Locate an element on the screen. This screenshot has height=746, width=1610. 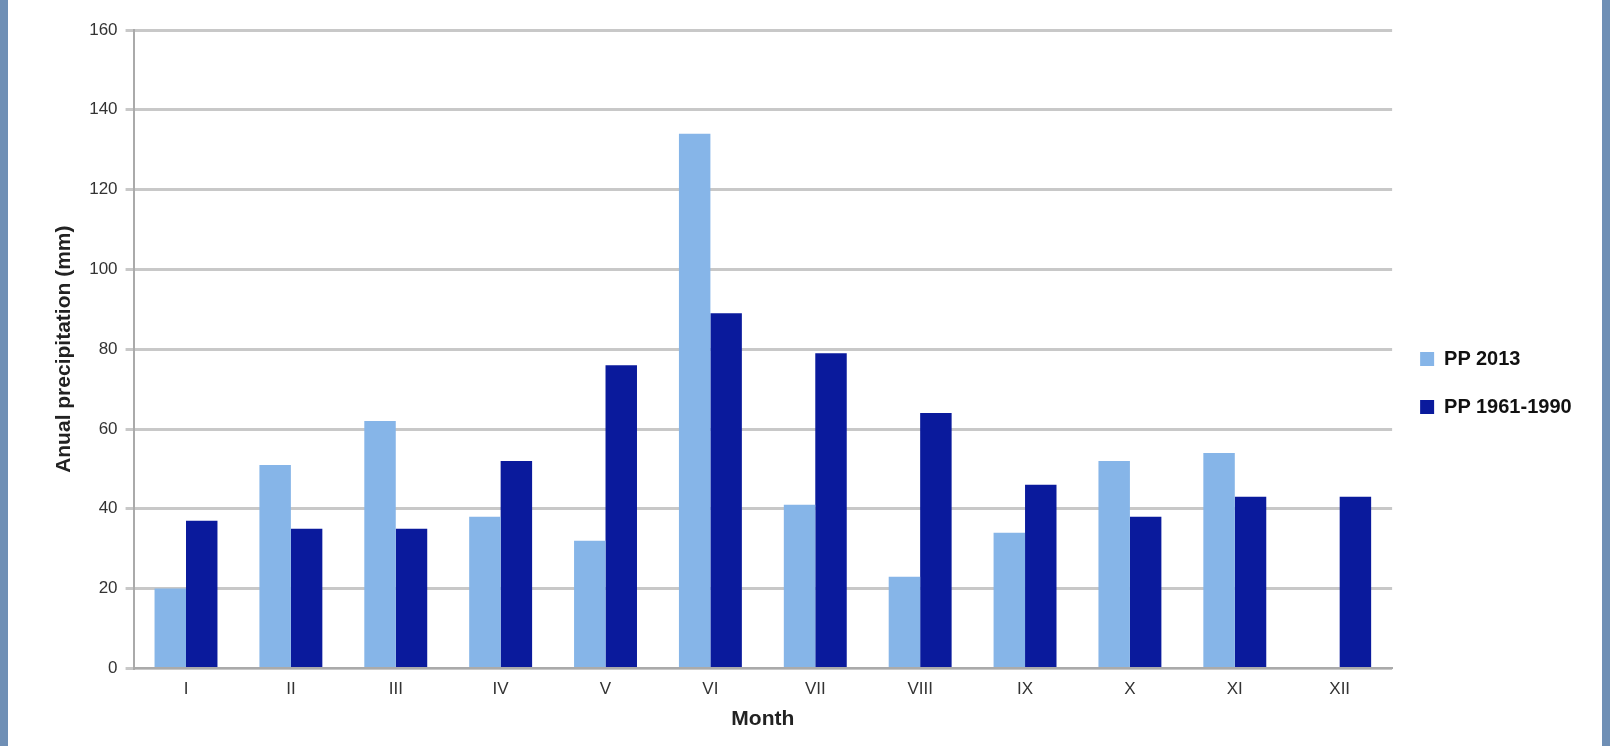
x-tick-label: I is located at coordinates (186, 689).